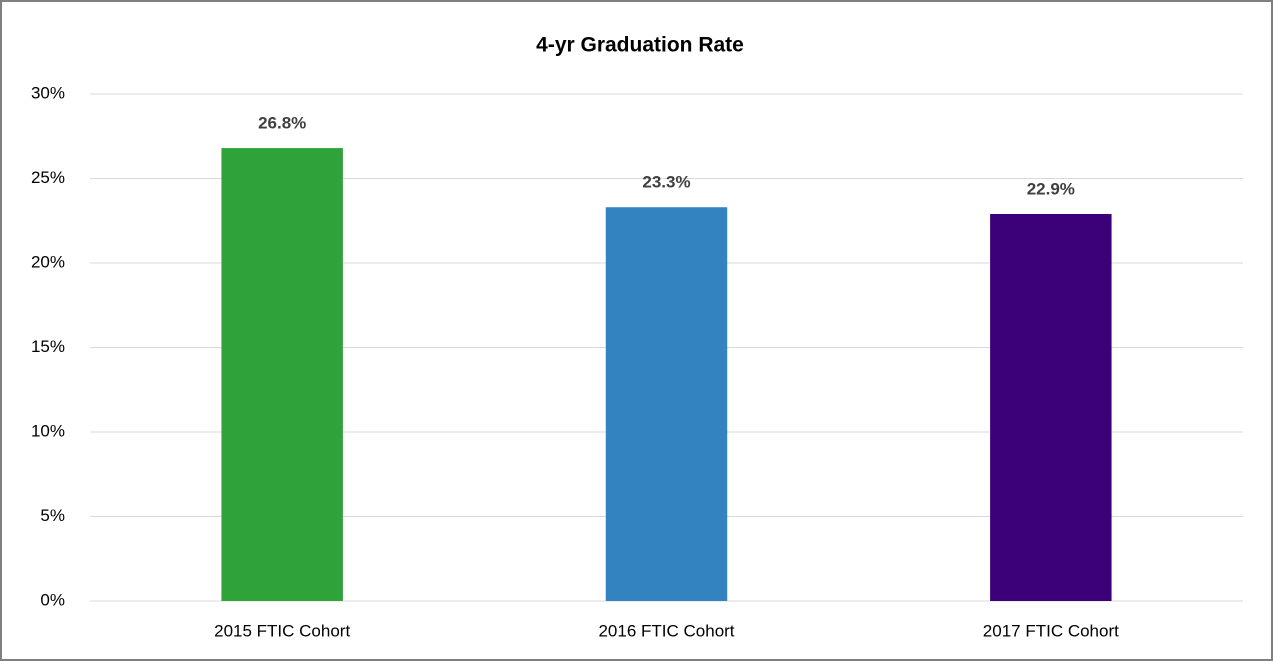 The height and width of the screenshot is (666, 1273). I want to click on y-tick-label: 0%, so click(52, 599).